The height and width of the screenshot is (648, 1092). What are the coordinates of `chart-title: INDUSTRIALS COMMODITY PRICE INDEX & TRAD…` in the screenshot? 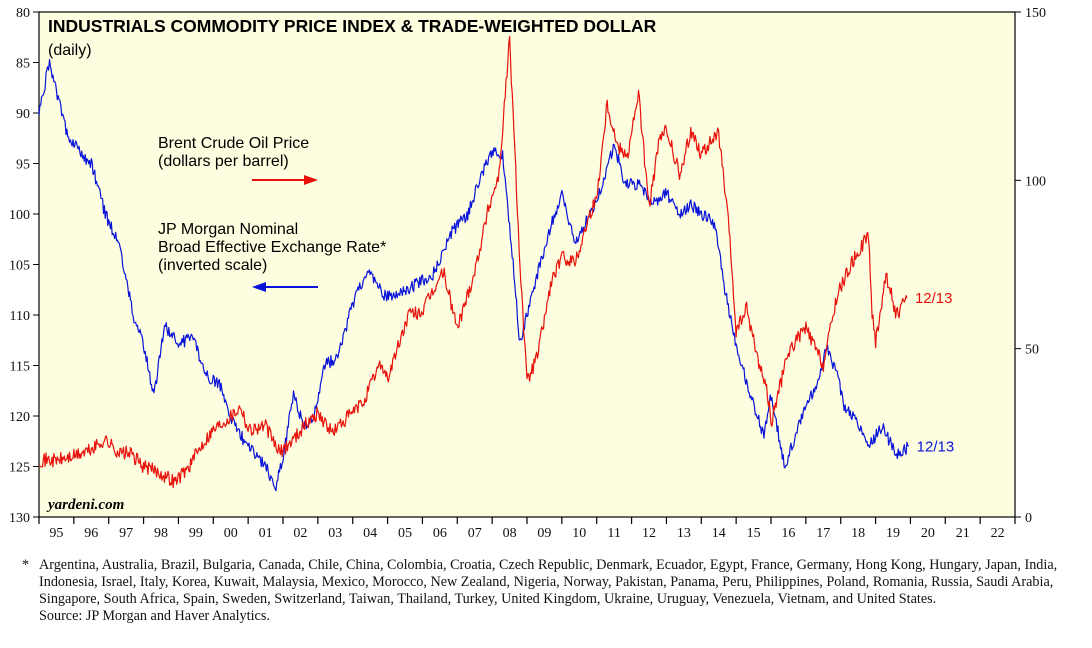 It's located at (352, 26).